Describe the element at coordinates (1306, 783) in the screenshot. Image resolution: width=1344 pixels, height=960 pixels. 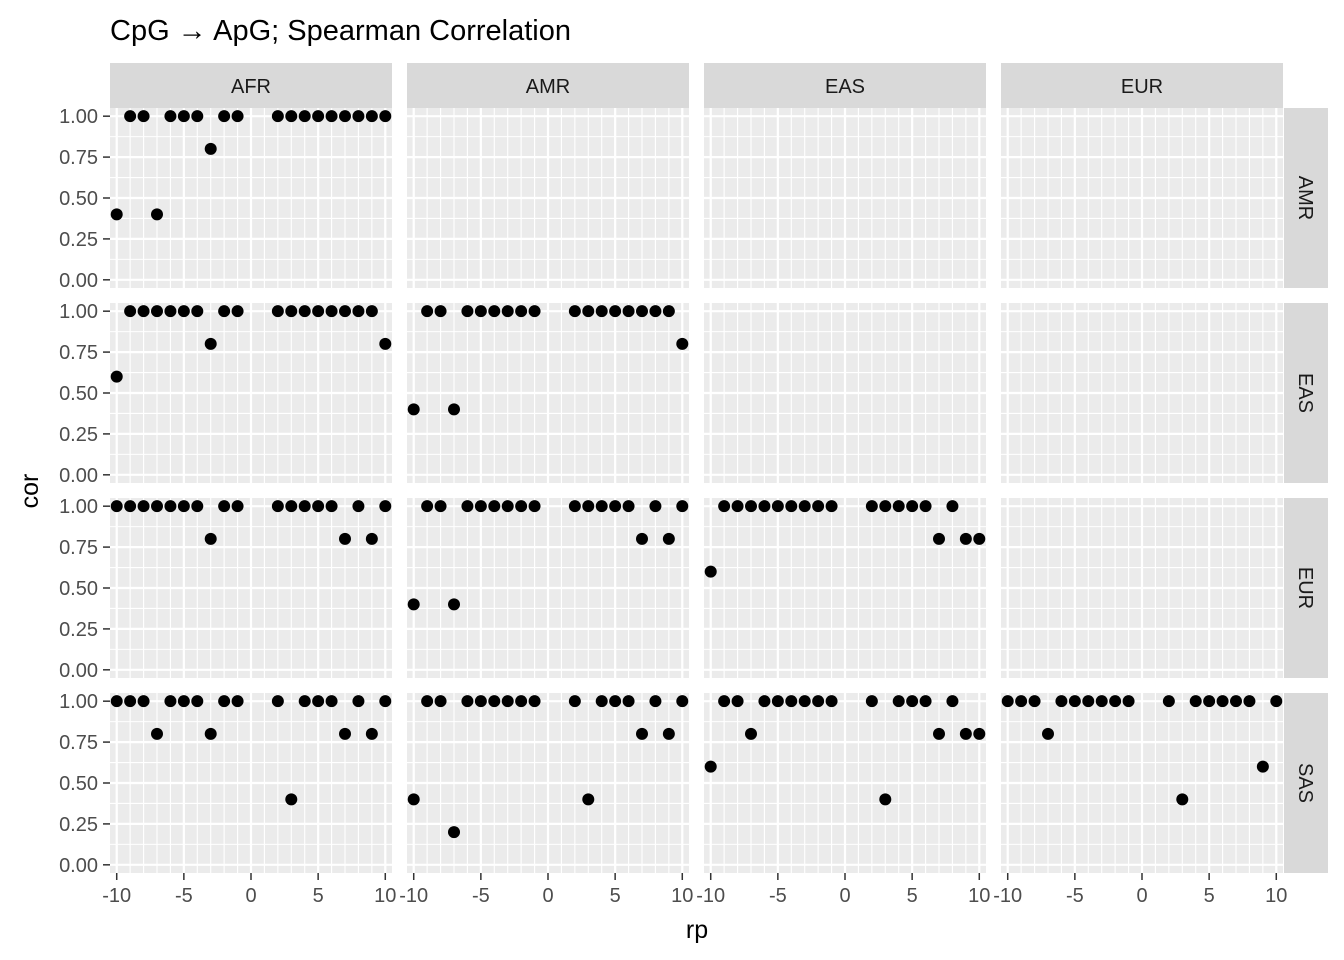
I see `row-strip-sas` at that location.